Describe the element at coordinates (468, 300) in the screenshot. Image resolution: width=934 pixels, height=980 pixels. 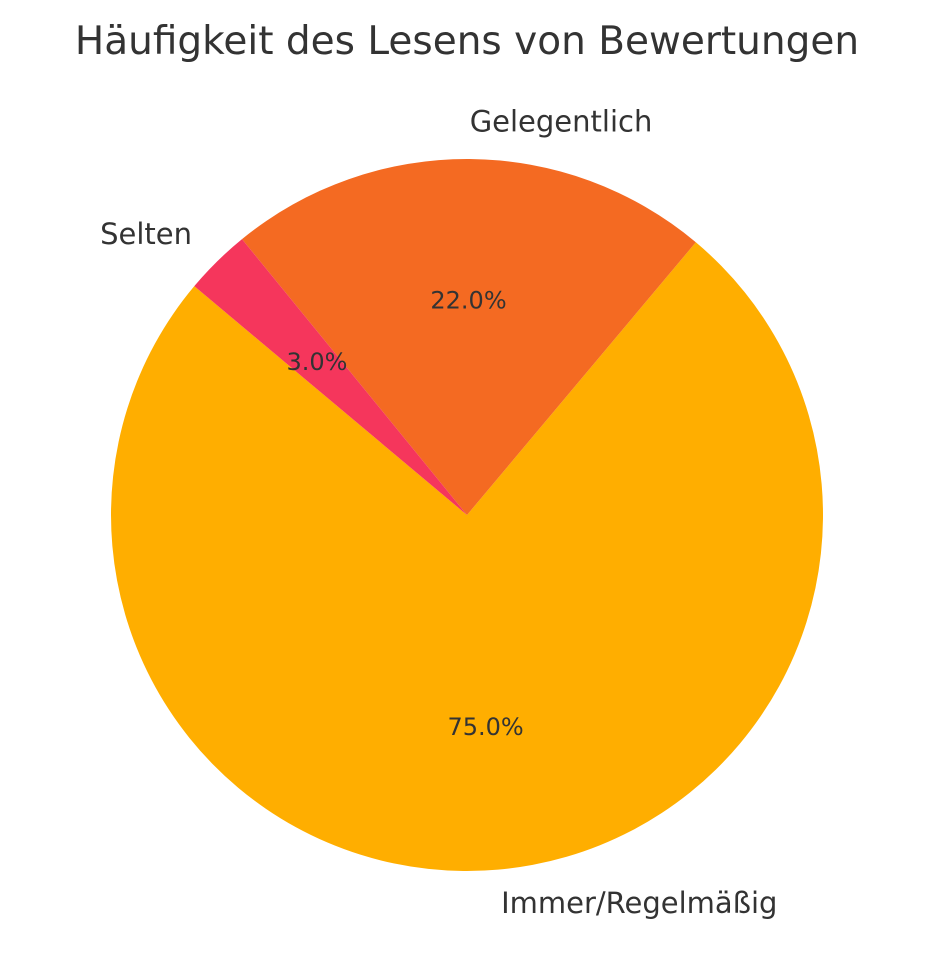
I see `slice-percent-label: 22.0%` at that location.